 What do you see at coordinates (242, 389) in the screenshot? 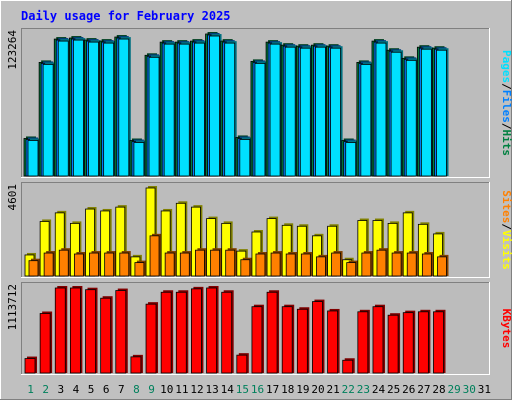
I see `day-label: 15` at bounding box center [242, 389].